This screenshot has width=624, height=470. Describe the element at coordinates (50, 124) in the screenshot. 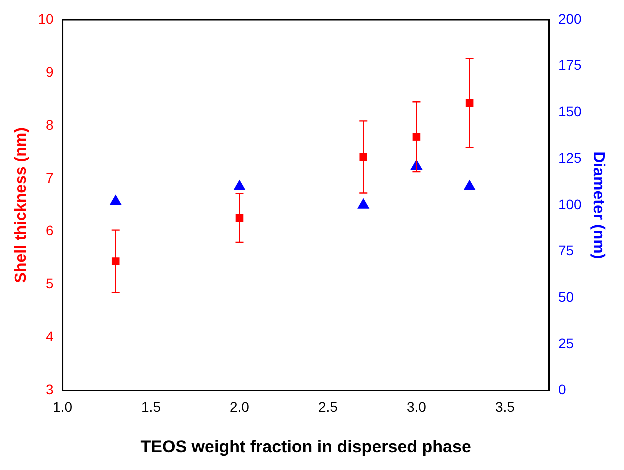

I see `y-tick-label: 8` at that location.